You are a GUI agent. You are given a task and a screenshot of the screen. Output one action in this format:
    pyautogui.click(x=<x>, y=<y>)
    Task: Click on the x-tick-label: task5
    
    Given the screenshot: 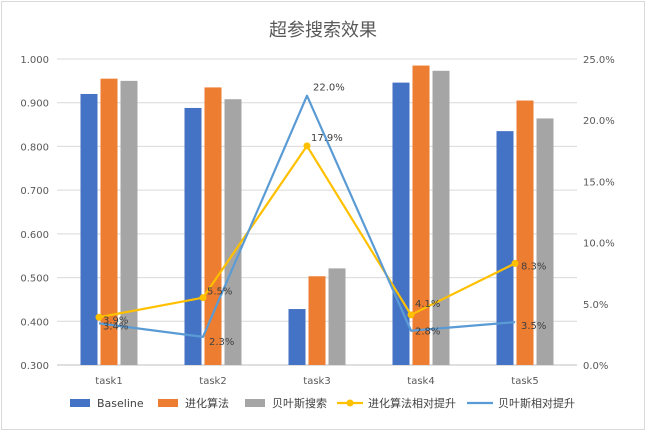 What is the action you would take?
    pyautogui.click(x=524, y=381)
    